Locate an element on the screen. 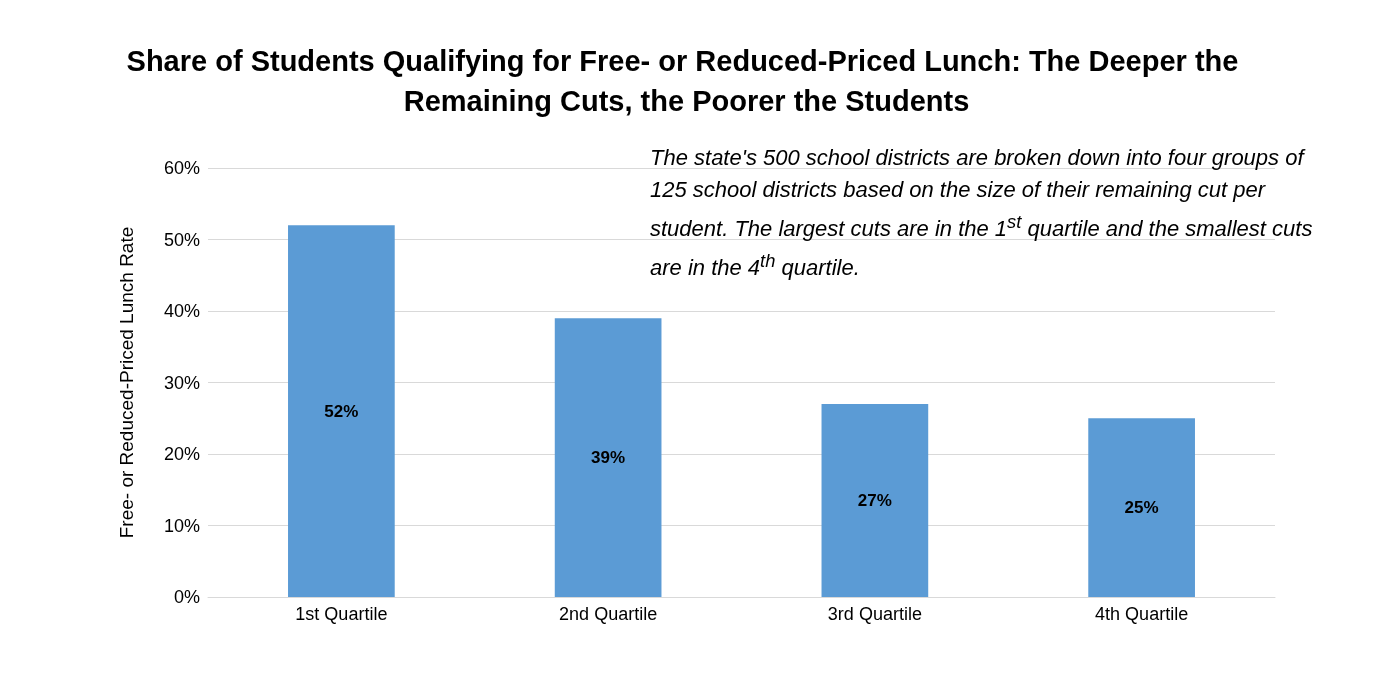  x-tick-label: 1st Quartile is located at coordinates (341, 614).